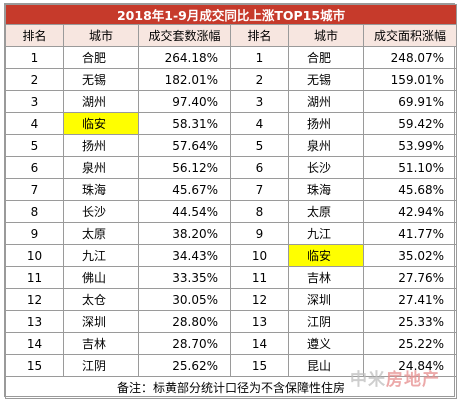 The height and width of the screenshot is (400, 457). Describe the element at coordinates (409, 189) in the screenshot. I see `area-growth-cell: 45.68%` at that location.